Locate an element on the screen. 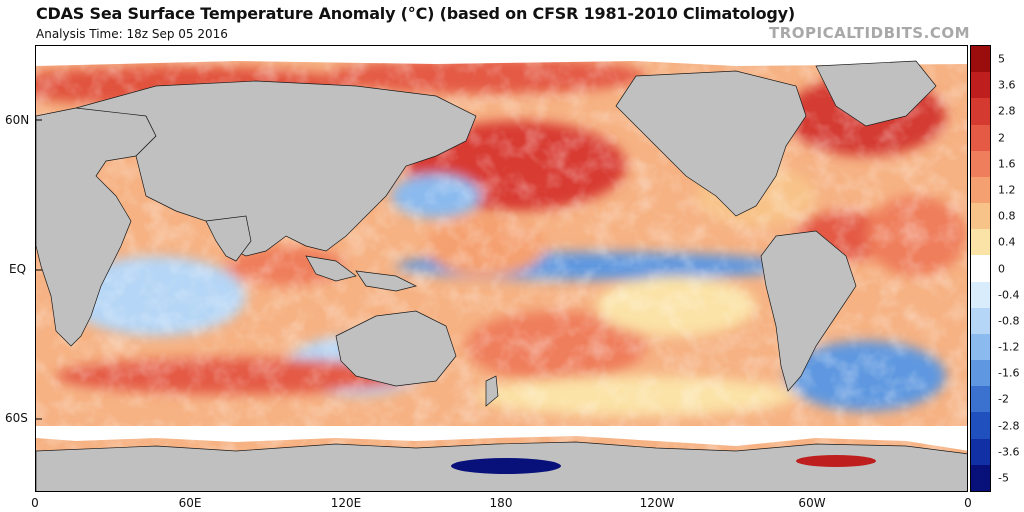  lon-label-60w: 60W is located at coordinates (812, 503).